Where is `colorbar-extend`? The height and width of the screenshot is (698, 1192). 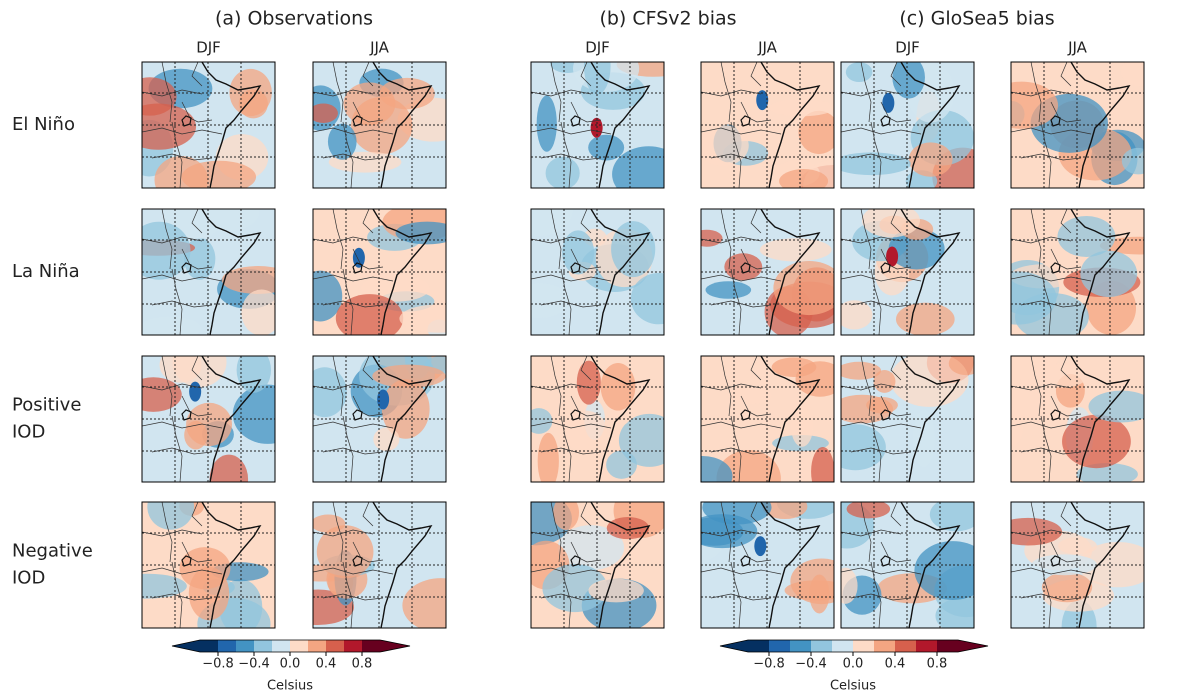 colorbar-extend is located at coordinates (973, 646).